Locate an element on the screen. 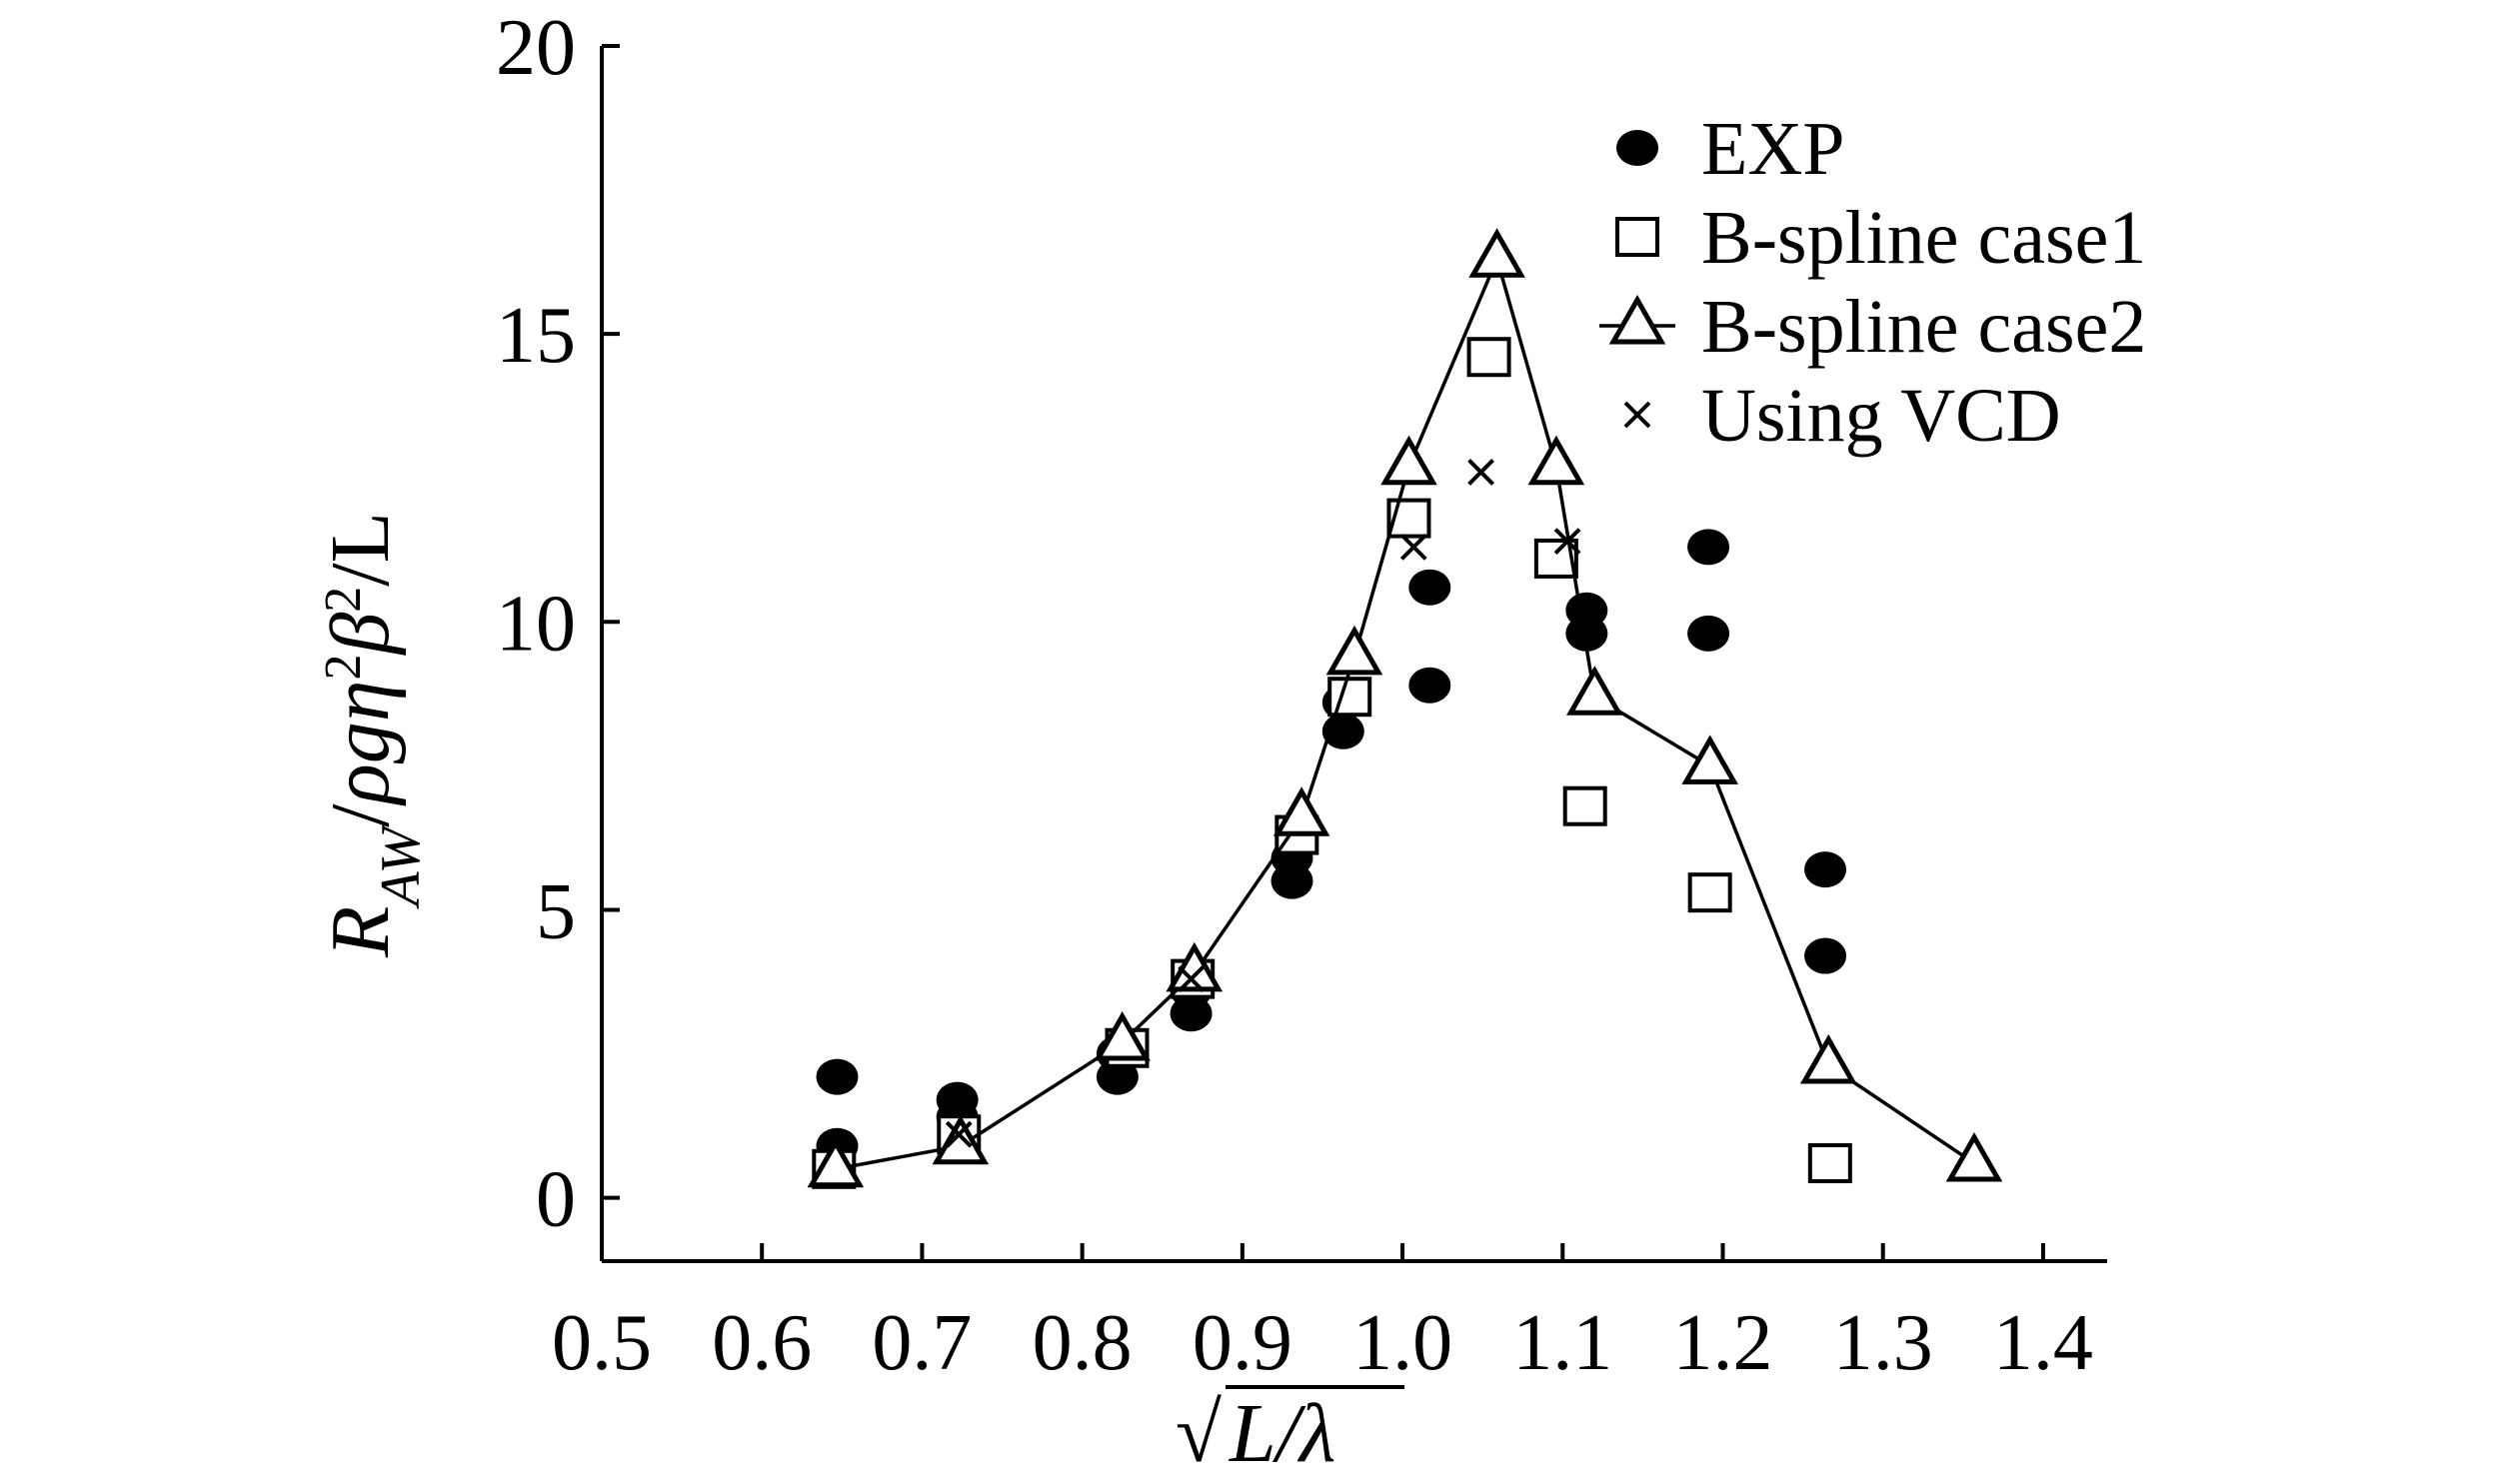 The height and width of the screenshot is (1484, 2519). legend-item-b-spline-case1: B-spline case1 is located at coordinates (1881, 238).